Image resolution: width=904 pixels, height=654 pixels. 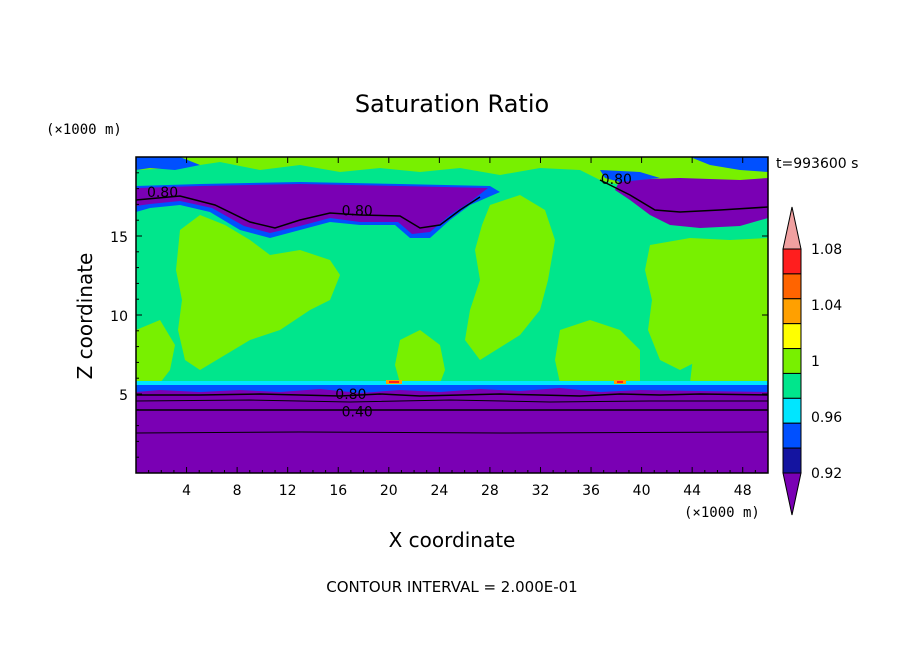 What do you see at coordinates (826, 306) in the screenshot?
I see `colorbar-tick-label: 1.04` at bounding box center [826, 306].